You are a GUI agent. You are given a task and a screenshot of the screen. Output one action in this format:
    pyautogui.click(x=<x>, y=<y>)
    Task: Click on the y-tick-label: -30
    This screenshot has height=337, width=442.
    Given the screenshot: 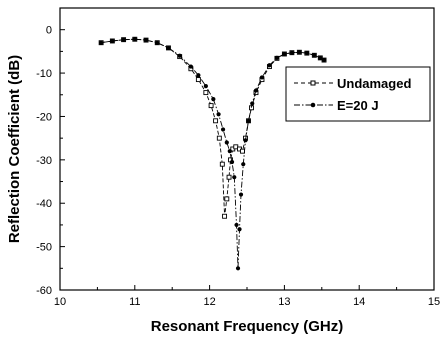 What is the action you would take?
    pyautogui.click(x=44, y=161)
    